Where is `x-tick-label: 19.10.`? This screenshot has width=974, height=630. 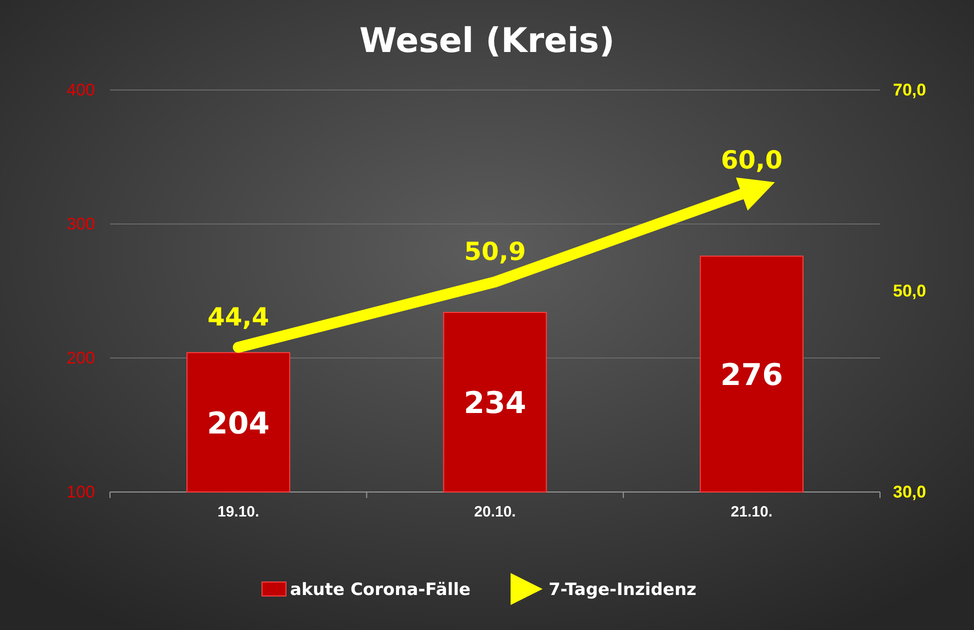
x-tick-label: 19.10. is located at coordinates (238, 512).